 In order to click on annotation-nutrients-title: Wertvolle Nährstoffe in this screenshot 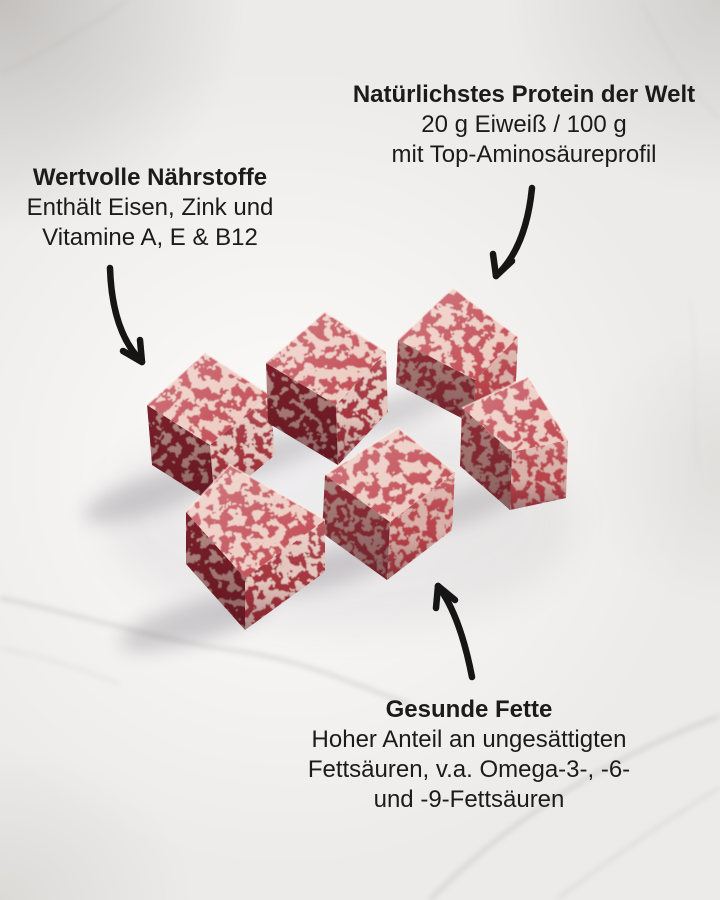, I will do `click(150, 177)`.